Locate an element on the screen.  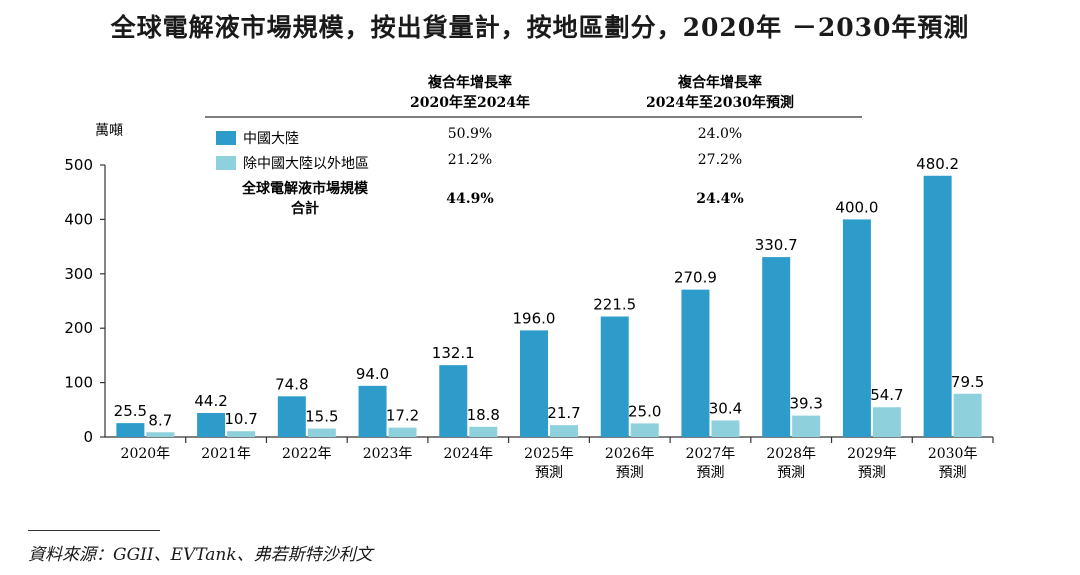
data-label-rest-of-world: 10.7 is located at coordinates (240, 419).